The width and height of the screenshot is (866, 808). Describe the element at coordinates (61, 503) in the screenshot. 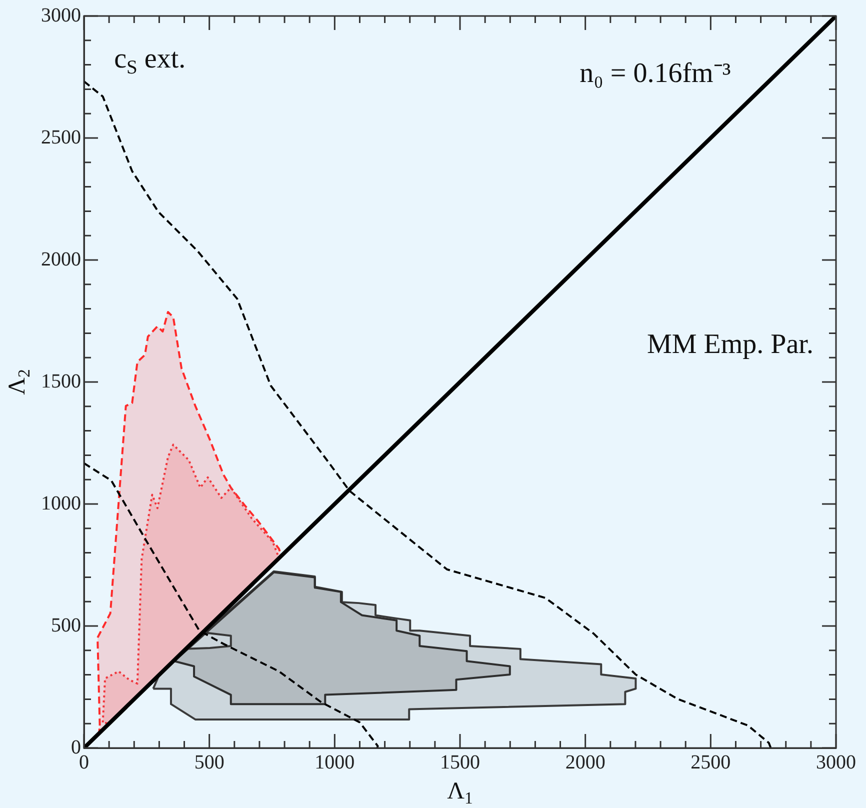

I see `y-tick-label: 1000` at that location.